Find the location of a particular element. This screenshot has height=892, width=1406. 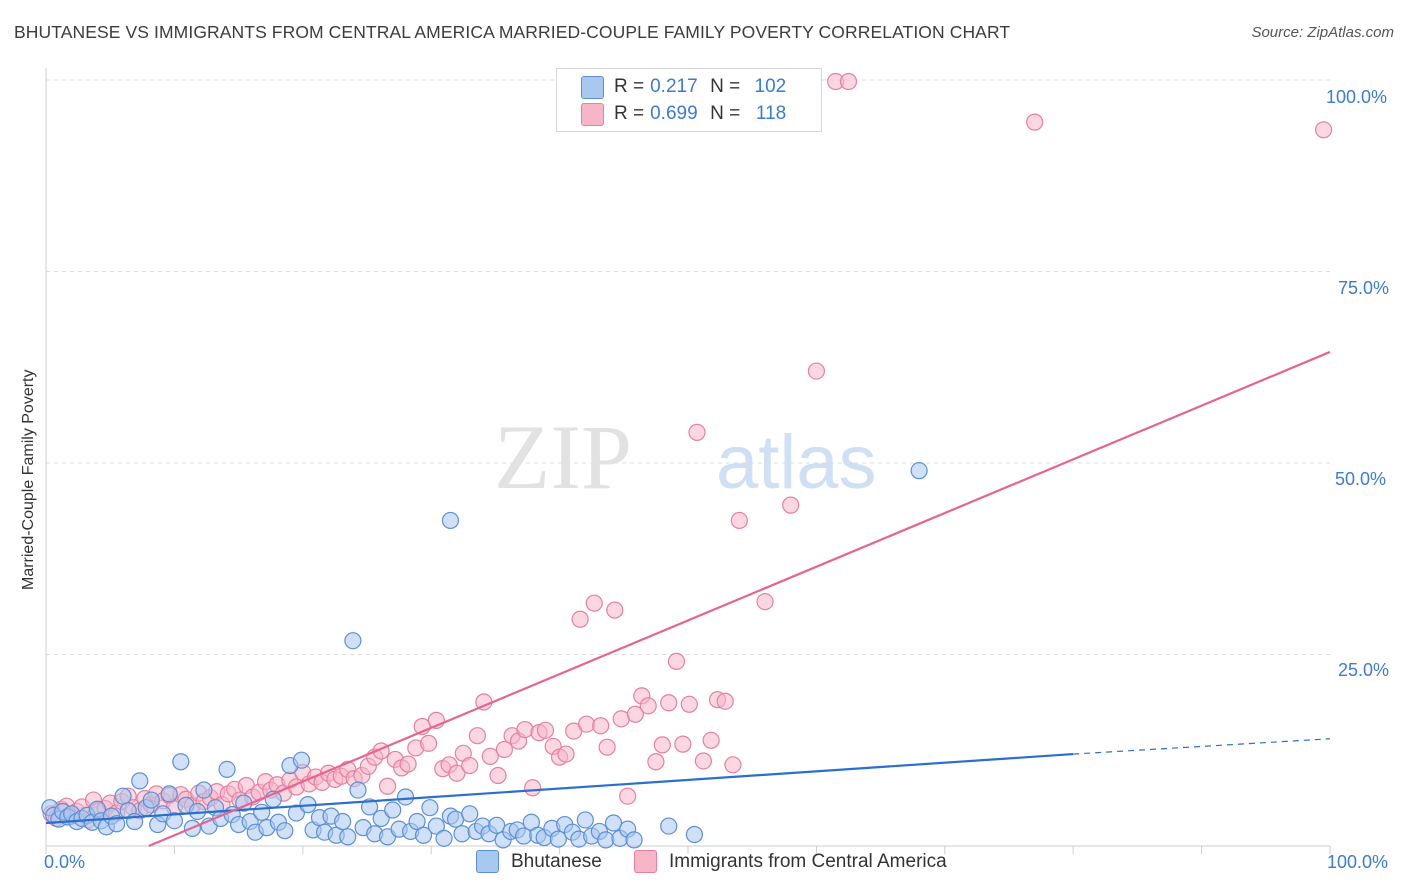

stats-legend-row-pink: R = 0.699 N = 118 is located at coordinates (683, 114).